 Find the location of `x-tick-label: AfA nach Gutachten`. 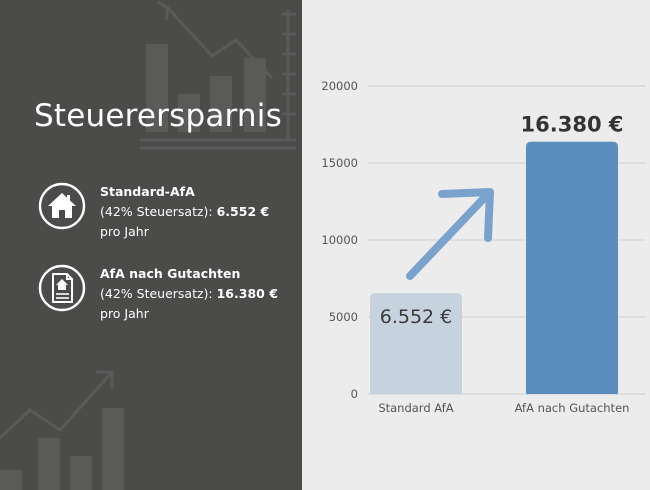

x-tick-label: AfA nach Gutachten is located at coordinates (572, 408).